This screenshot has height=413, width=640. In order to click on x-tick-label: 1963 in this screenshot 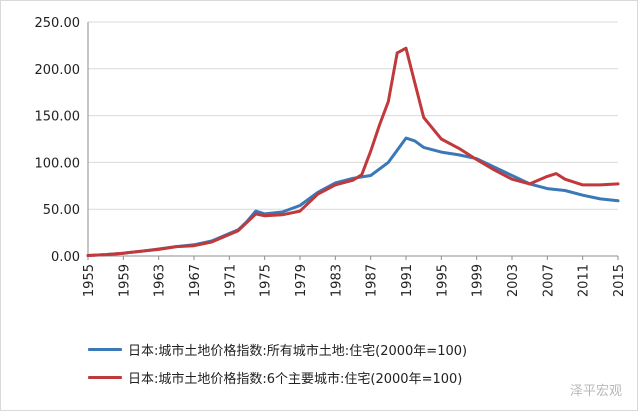, I will do `click(160, 280)`.